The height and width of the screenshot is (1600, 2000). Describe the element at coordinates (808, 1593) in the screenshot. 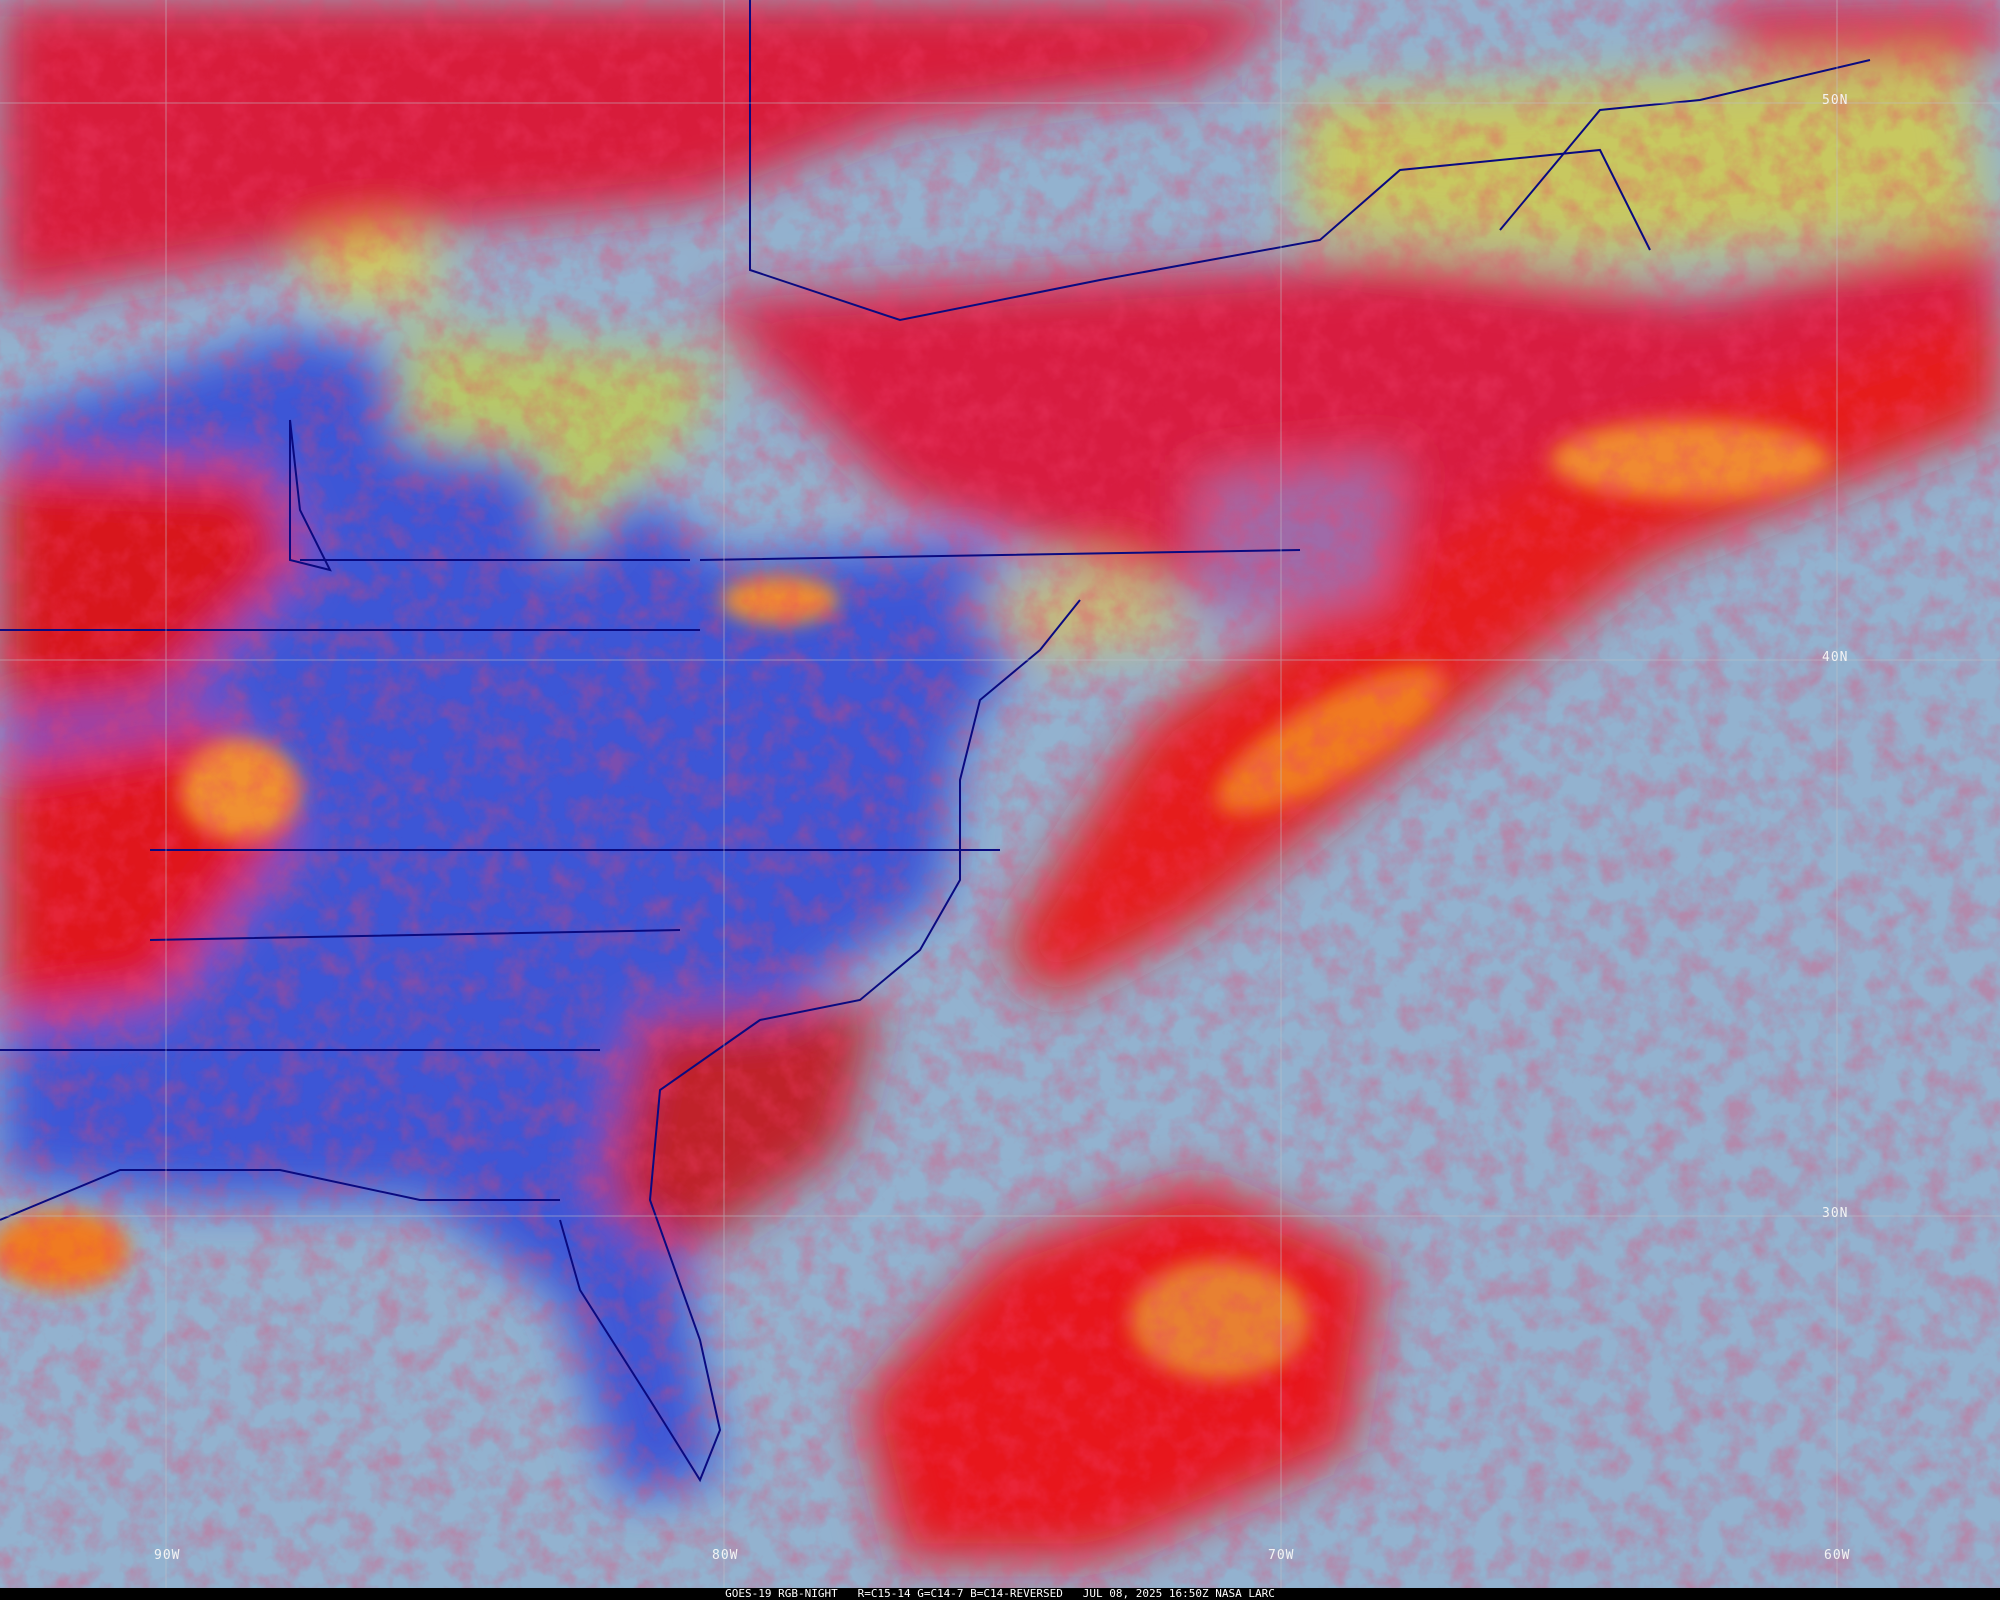

I see `caption-product: RGB-NIGHT` at that location.